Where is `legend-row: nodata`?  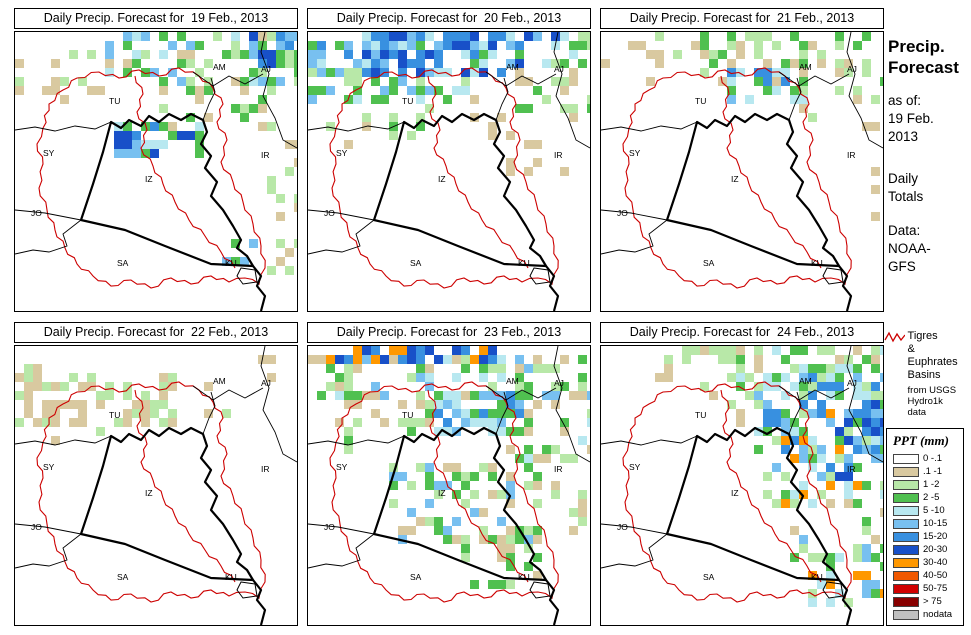
legend-row: nodata is located at coordinates (926, 614).